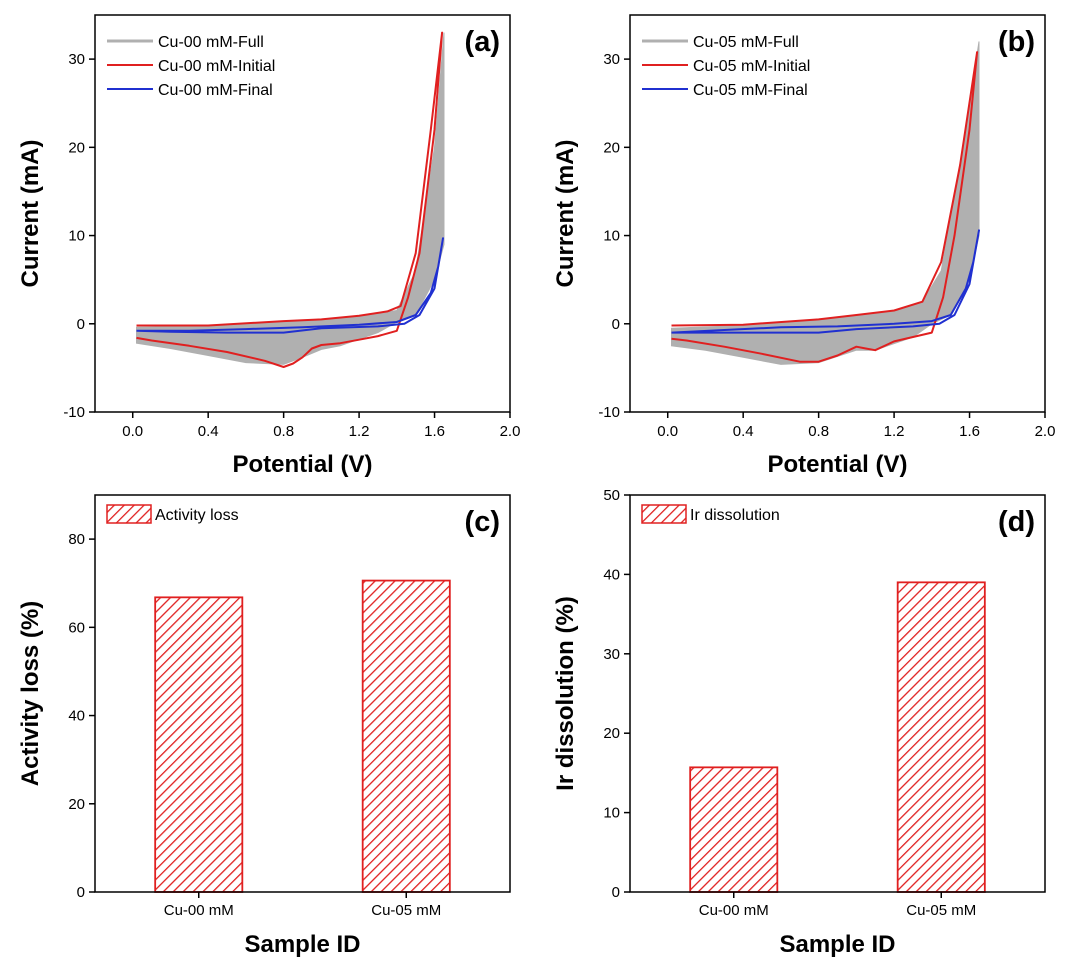 The height and width of the screenshot is (960, 1070). I want to click on legend-label: Cu-00 mM-Full, so click(211, 42).